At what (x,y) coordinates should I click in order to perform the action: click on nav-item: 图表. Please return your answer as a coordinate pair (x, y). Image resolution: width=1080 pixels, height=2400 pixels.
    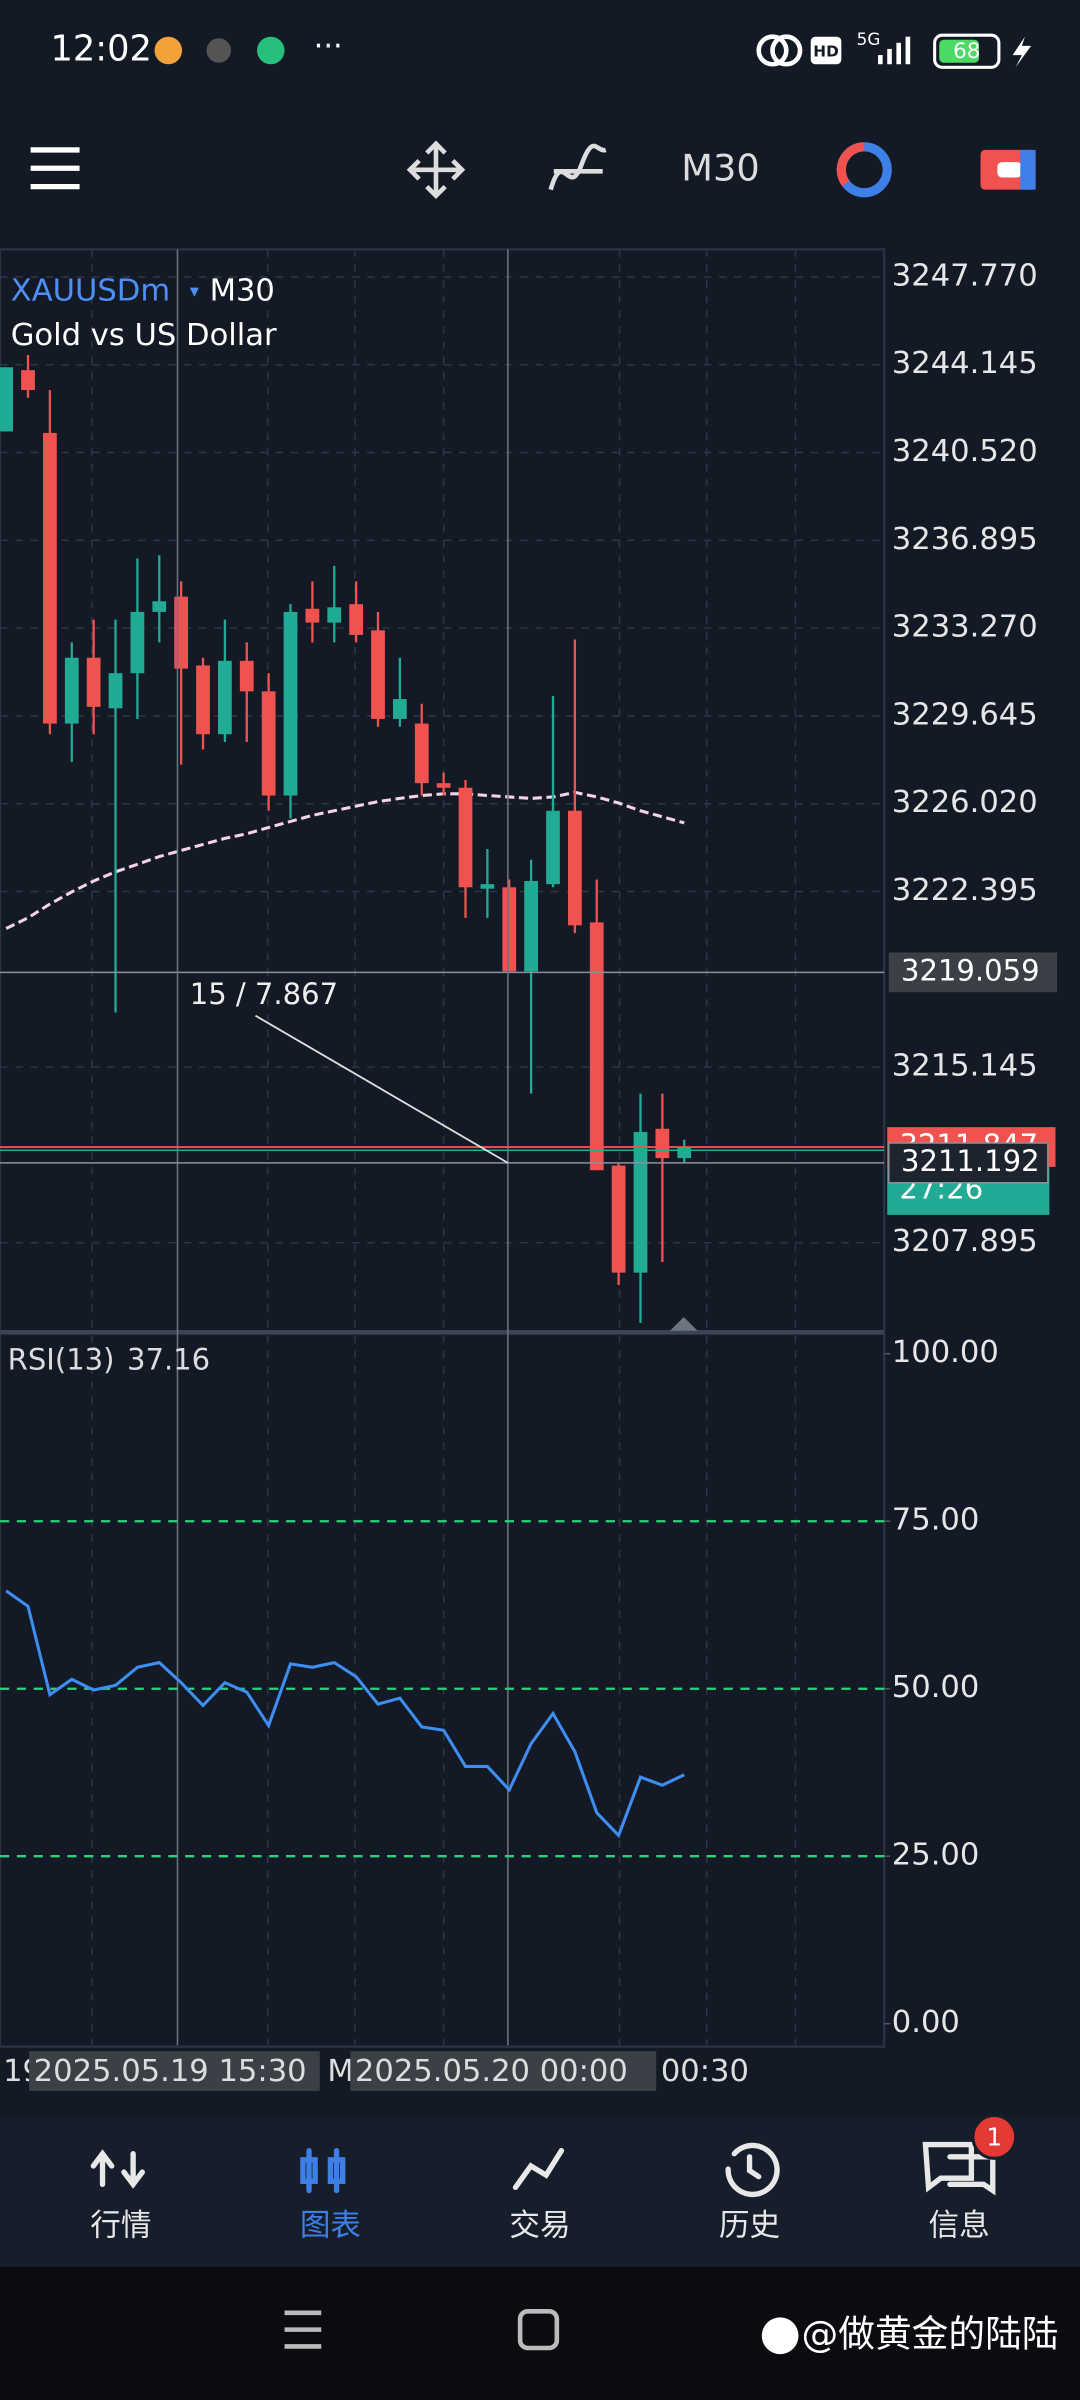
    Looking at the image, I should click on (330, 2195).